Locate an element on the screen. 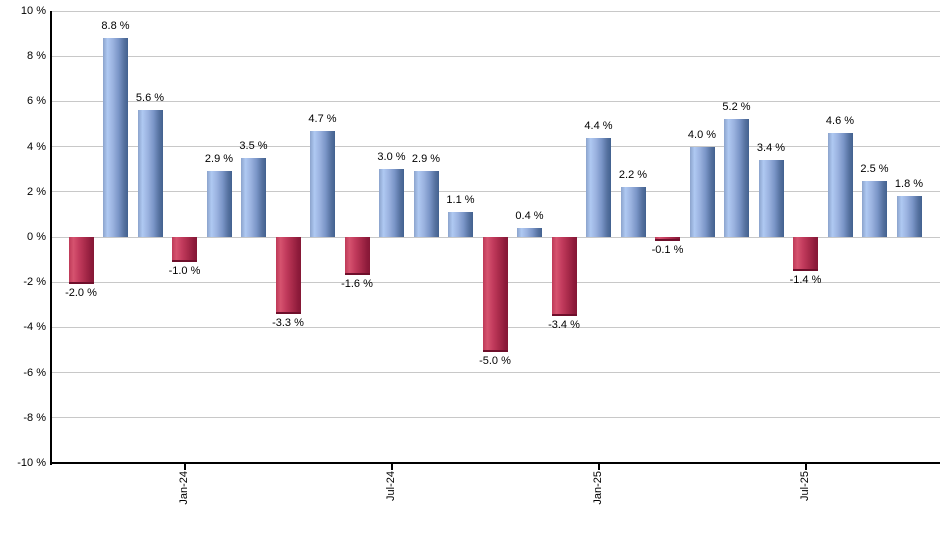 The image size is (940, 550). bar-value-label: -2.0 % is located at coordinates (81, 293).